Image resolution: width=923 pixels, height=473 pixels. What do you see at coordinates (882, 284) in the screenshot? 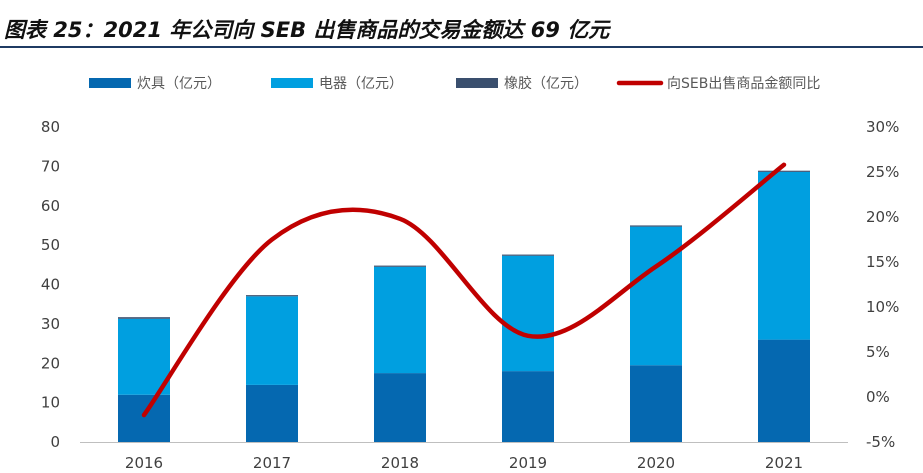
I see `right-axis-ticks: -5% 0% 5% 10% 15% 20% 25% 30%` at bounding box center [882, 284].